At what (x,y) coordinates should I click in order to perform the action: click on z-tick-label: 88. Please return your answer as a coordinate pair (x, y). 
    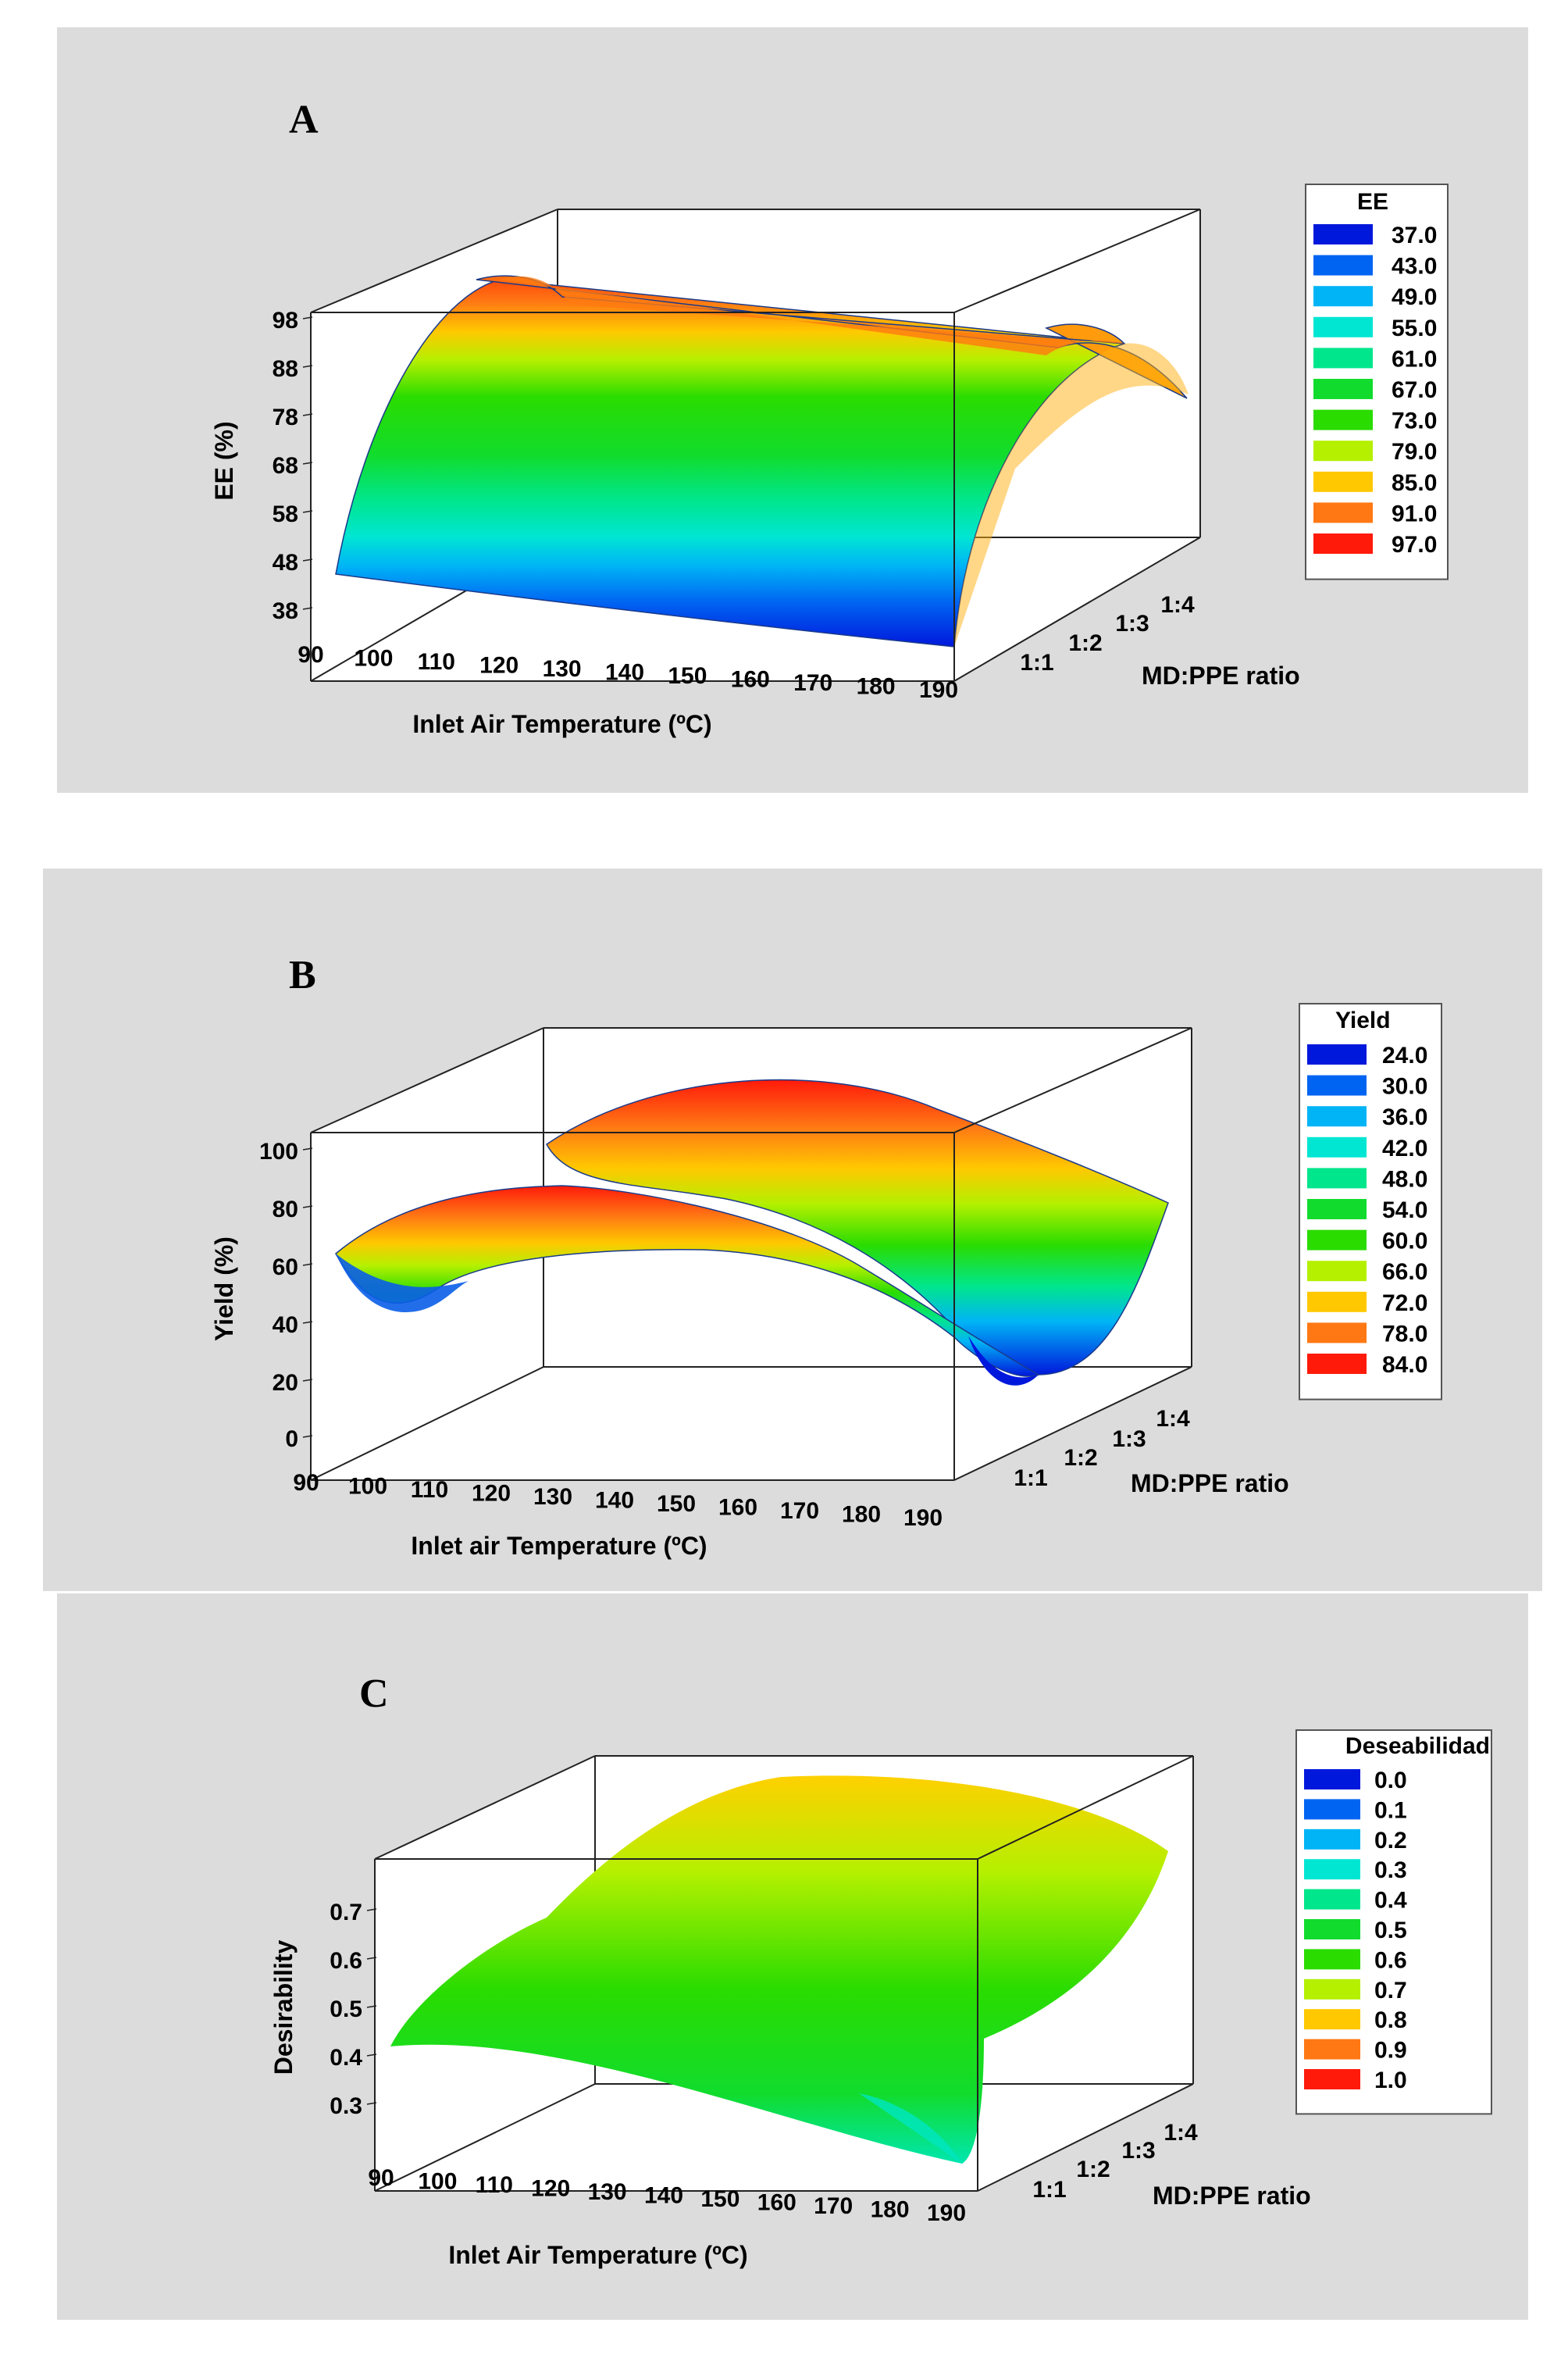
    Looking at the image, I should click on (285, 369).